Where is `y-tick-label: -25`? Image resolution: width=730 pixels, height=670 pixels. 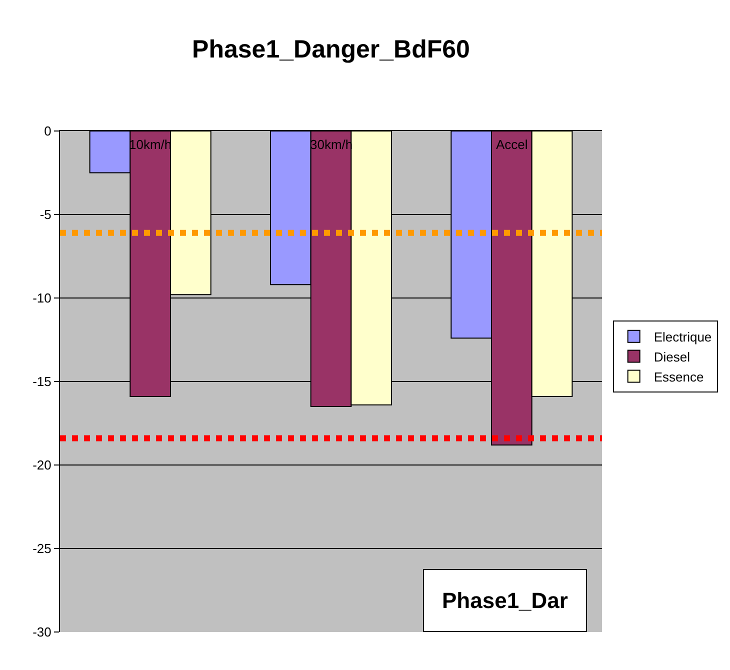 y-tick-label: -25 is located at coordinates (42, 548).